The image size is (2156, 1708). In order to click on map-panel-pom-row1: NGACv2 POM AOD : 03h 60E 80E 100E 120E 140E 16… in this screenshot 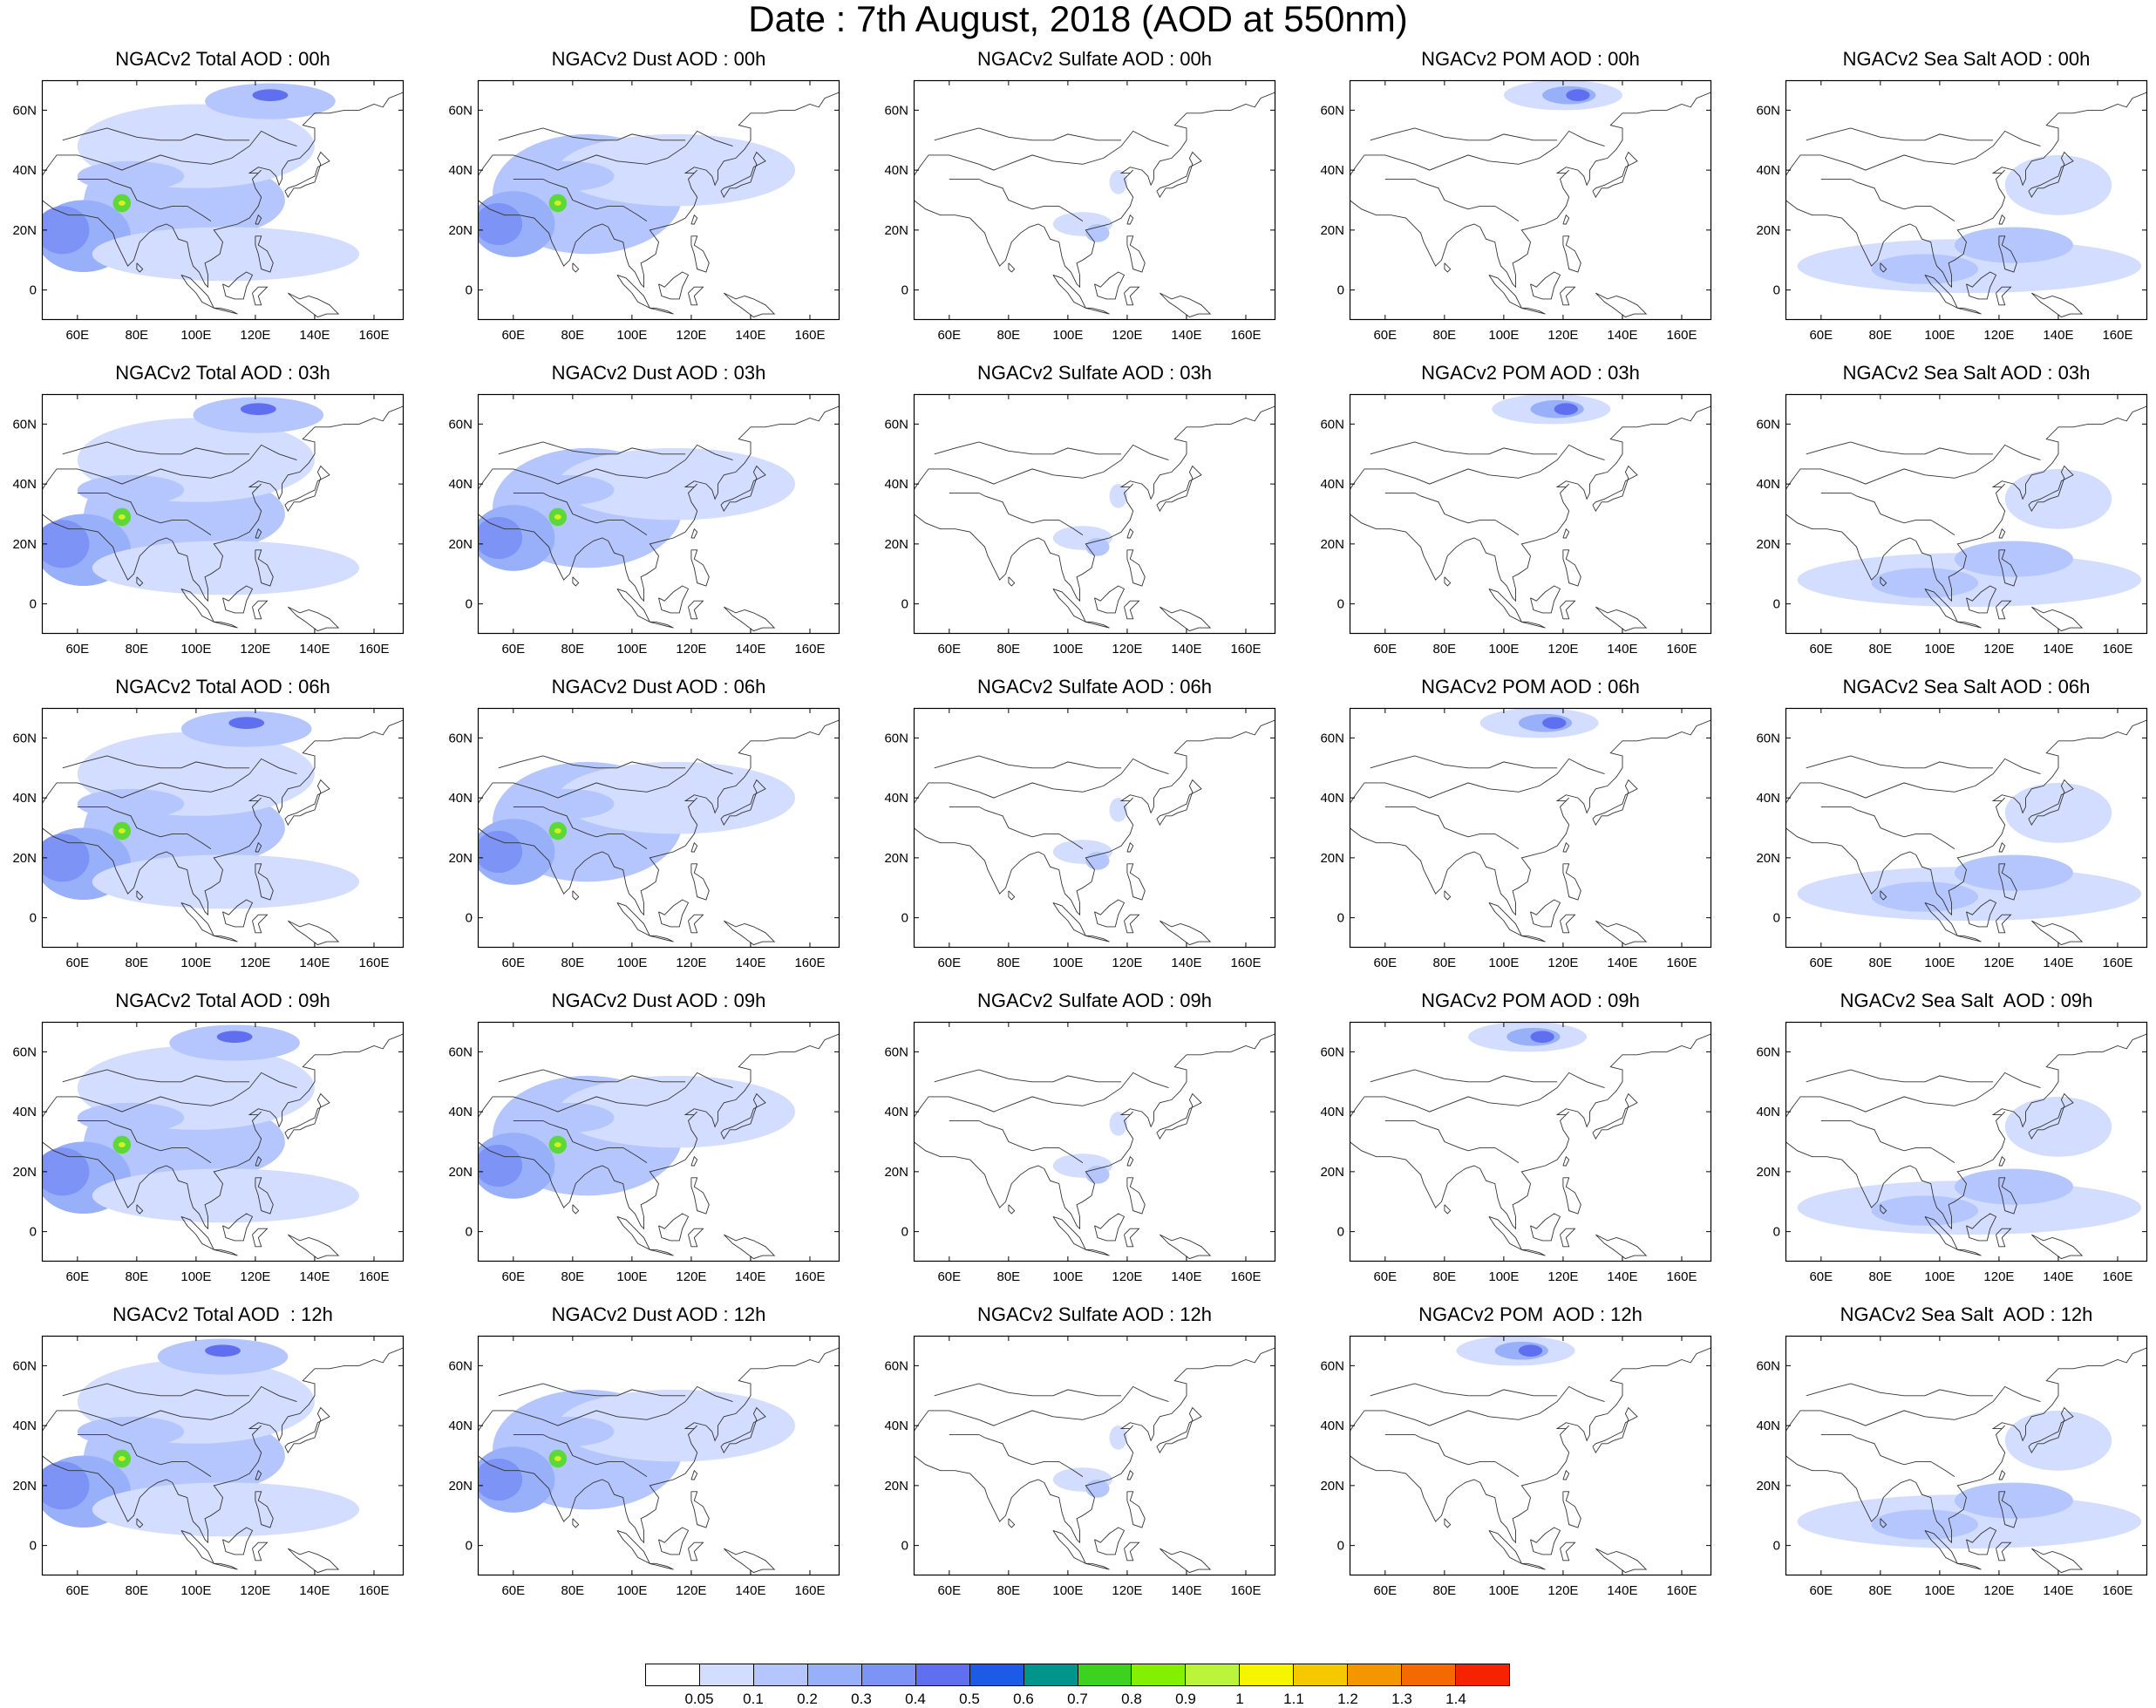, I will do `click(1516, 517)`.